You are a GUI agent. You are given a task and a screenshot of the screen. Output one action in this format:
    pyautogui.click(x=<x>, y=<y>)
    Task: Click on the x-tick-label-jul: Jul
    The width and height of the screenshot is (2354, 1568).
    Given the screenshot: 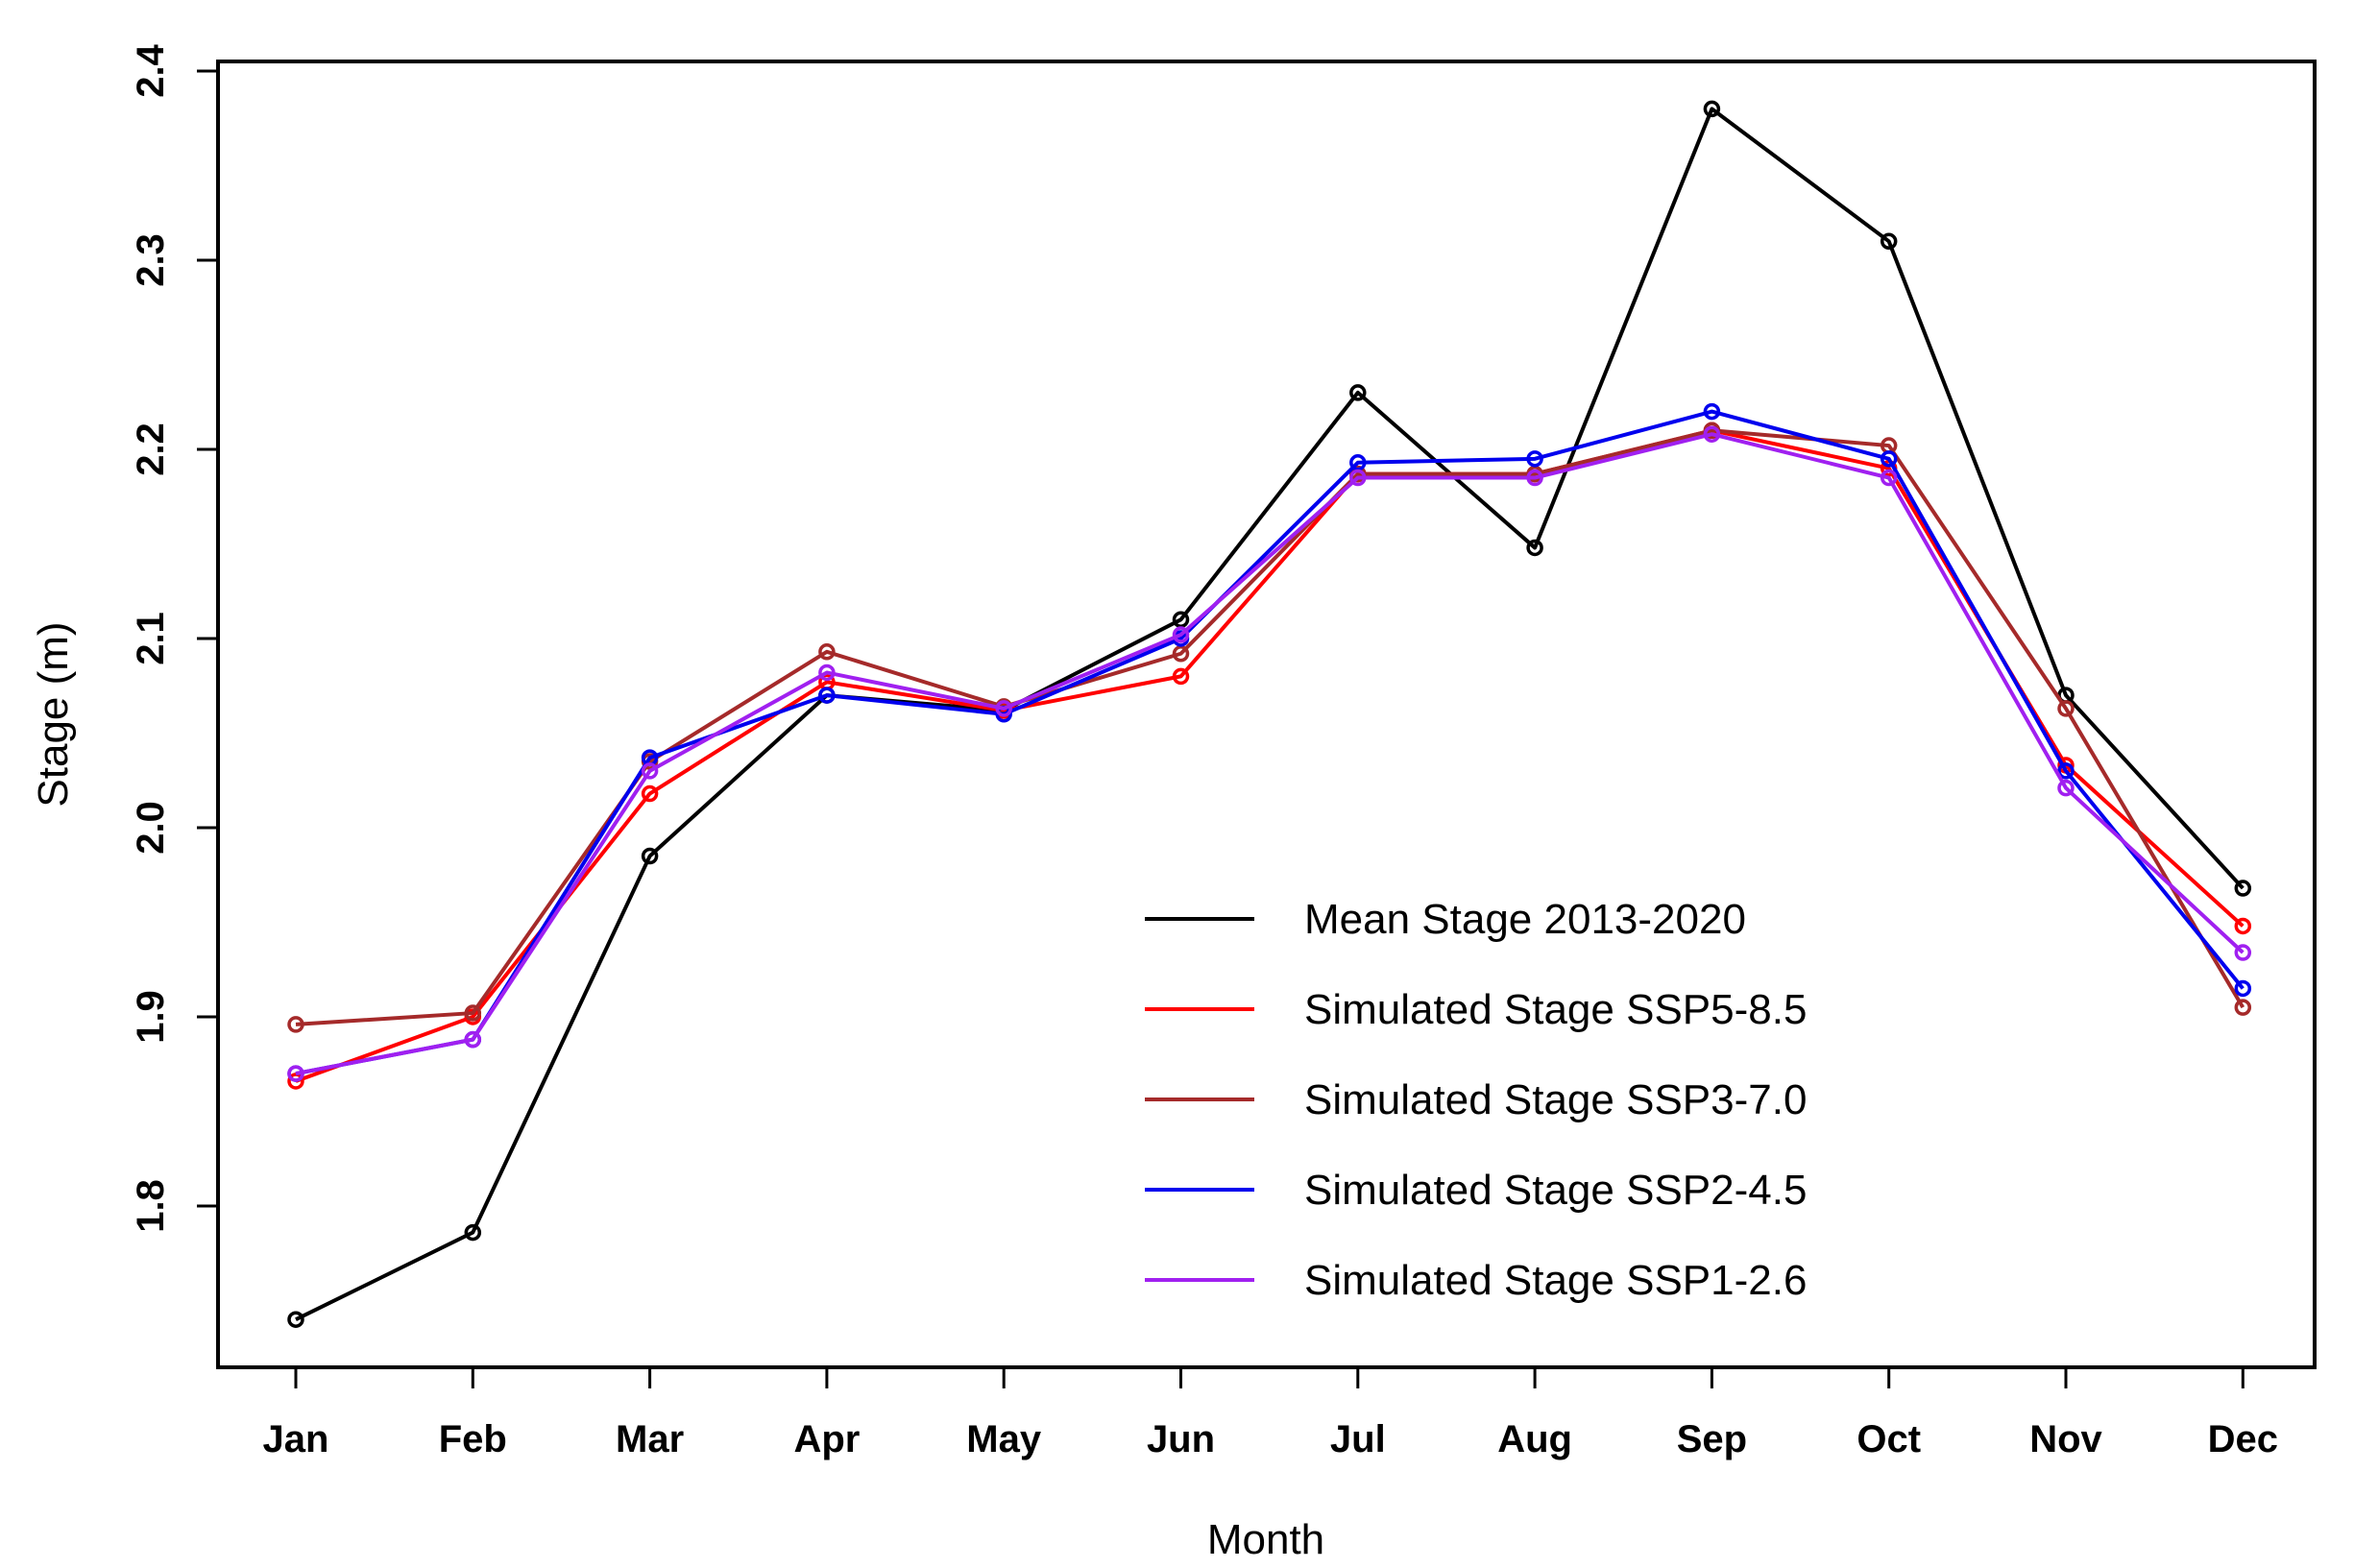 What is the action you would take?
    pyautogui.click(x=1358, y=1439)
    